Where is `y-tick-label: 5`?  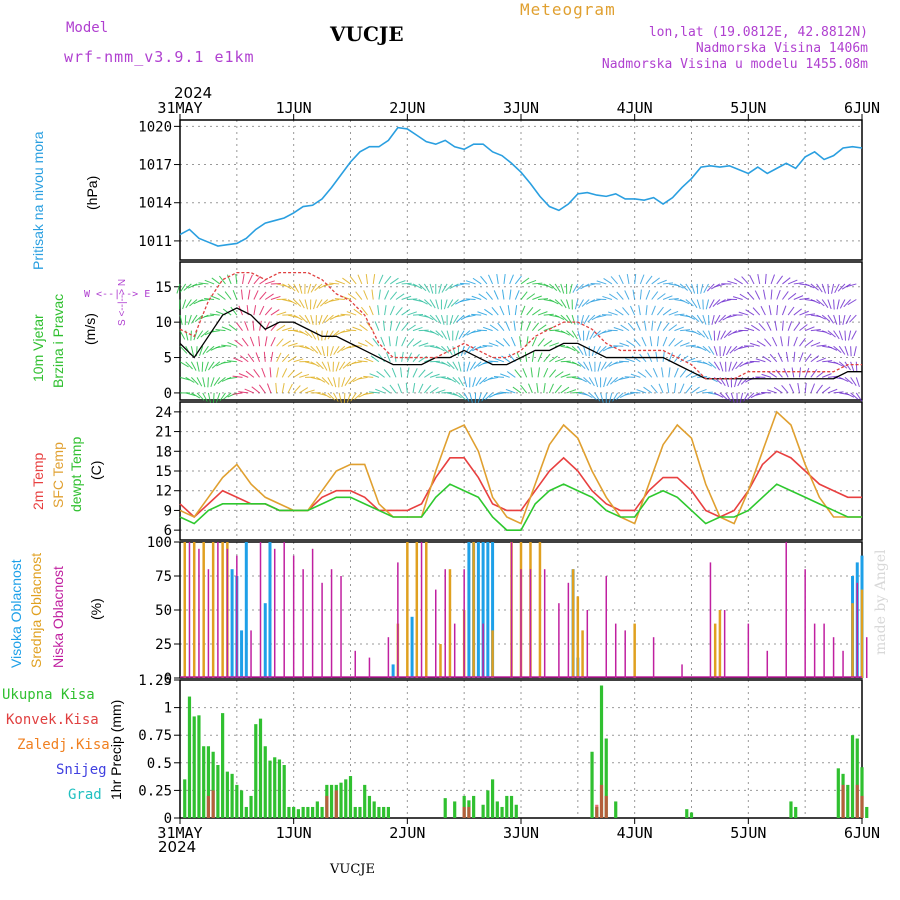
y-tick-label: 5 is located at coordinates (168, 359).